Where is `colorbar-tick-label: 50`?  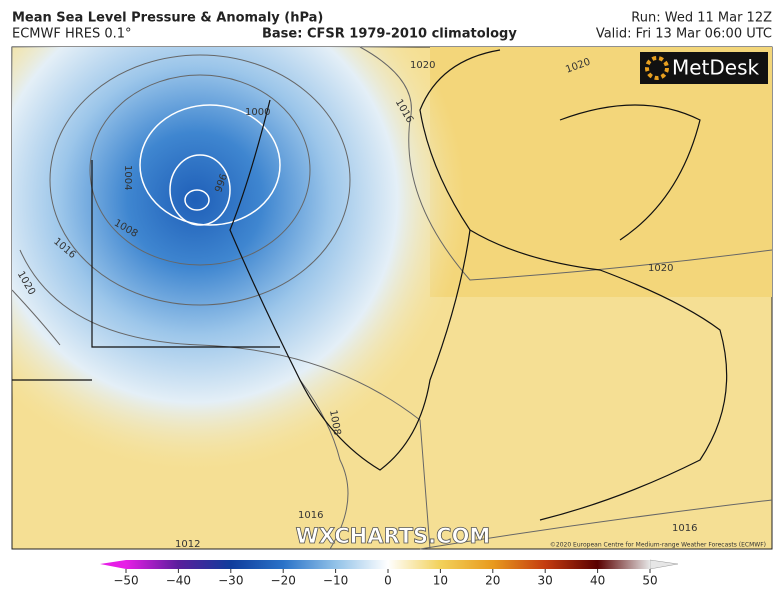
colorbar-tick-label: 50 is located at coordinates (649, 581).